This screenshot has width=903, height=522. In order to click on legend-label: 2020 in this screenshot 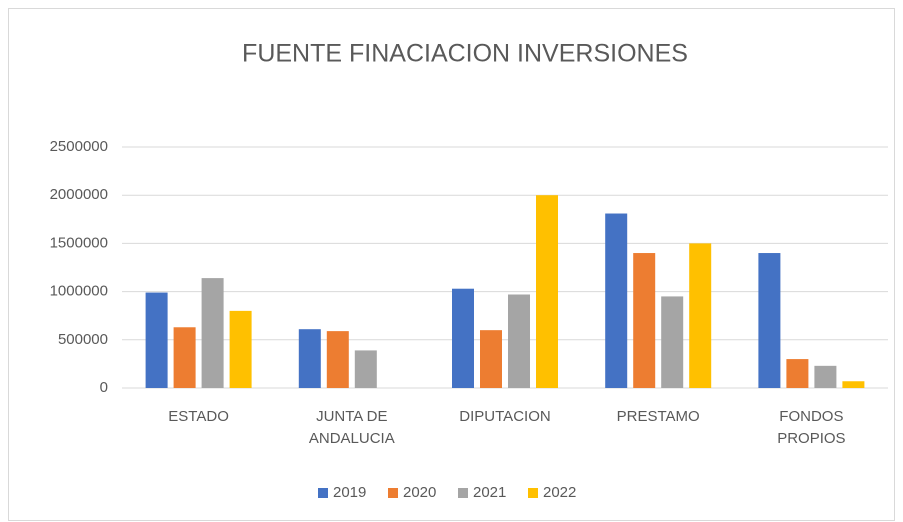, I will do `click(419, 492)`.